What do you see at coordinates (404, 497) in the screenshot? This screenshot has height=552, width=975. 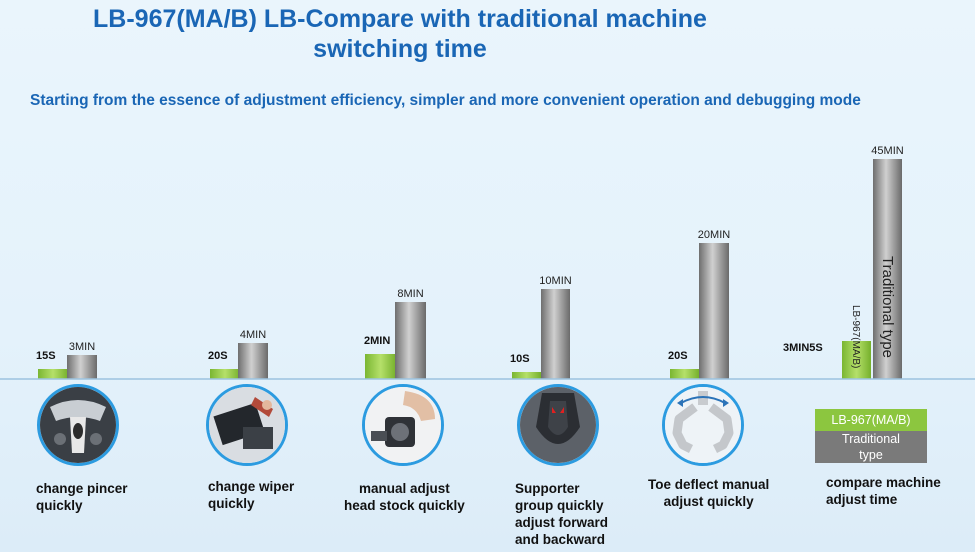 I see `caption-head-stock: manual adjust head stock quickly` at bounding box center [404, 497].